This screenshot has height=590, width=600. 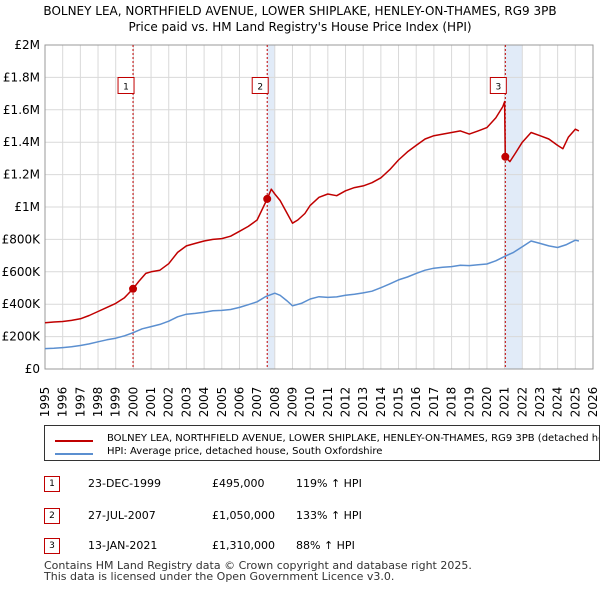 I want to click on sale-row: 3 13-JAN-2021 £1,310,000 88% ↑ HPI, so click(x=209, y=546).